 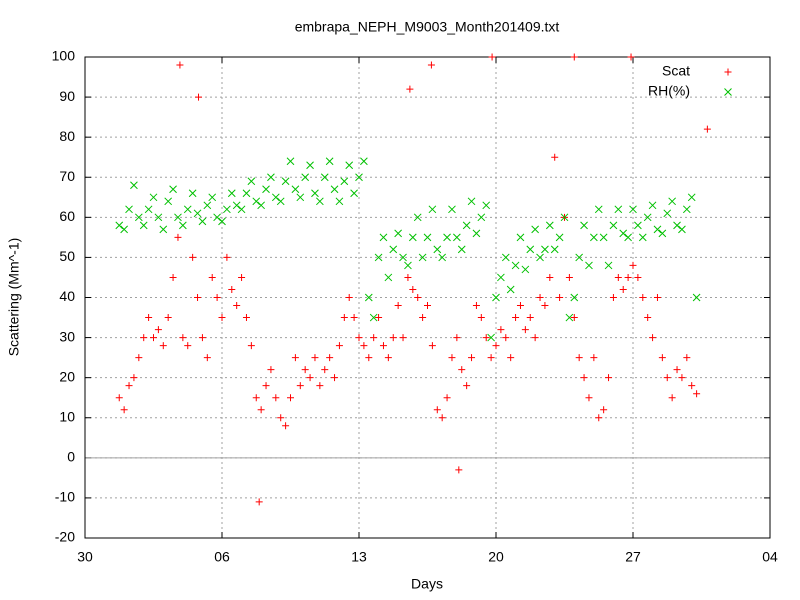 I want to click on y-tick-label: -10, so click(x=65, y=497).